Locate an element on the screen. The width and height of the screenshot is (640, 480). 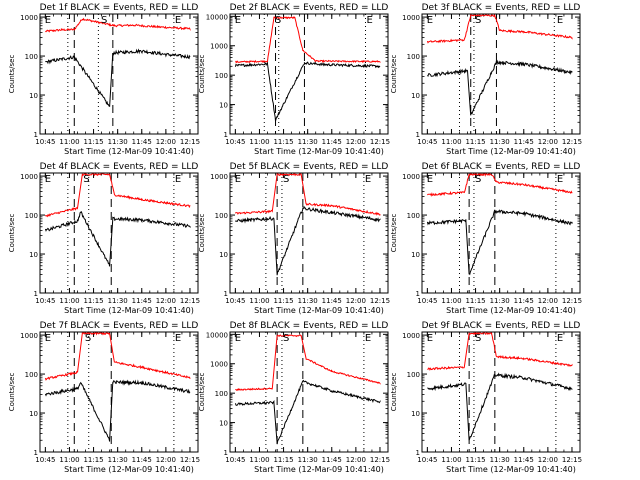
y-tick-label: 10000 is located at coordinates (217, 335).